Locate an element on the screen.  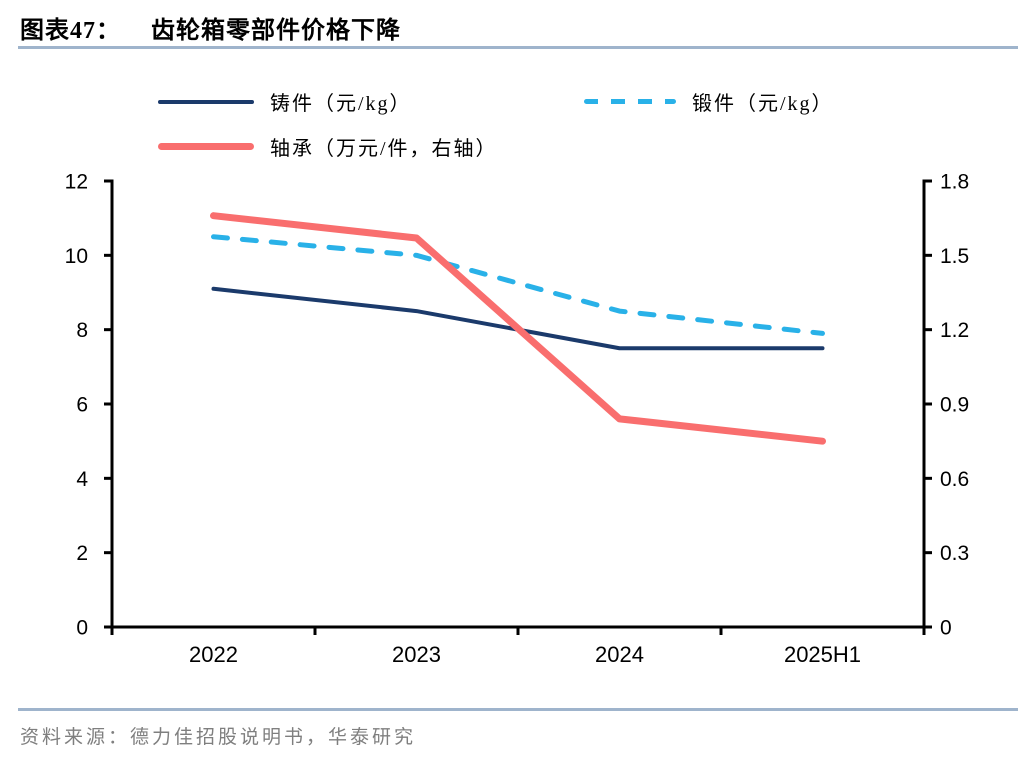
figure-name: 齿轮箱零部件价格下降 is located at coordinates (276, 31).